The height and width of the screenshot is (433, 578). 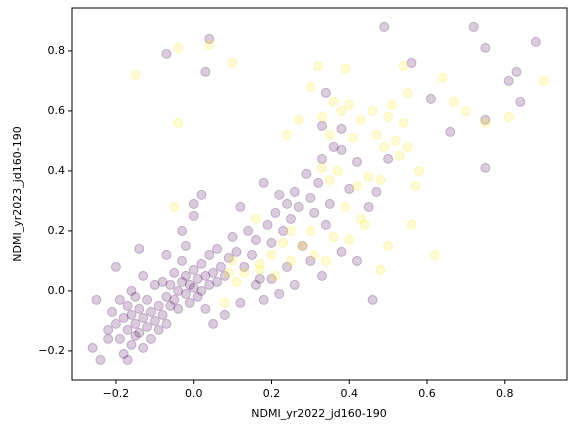 I want to click on y-axis-label: NDMI_yr2023_jd160-190, so click(x=17, y=193).